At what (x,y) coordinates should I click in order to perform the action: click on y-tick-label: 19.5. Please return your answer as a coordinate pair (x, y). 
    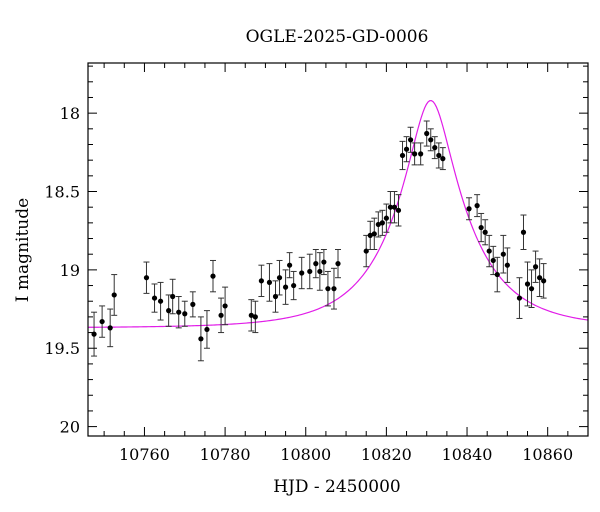
    Looking at the image, I should click on (62, 348).